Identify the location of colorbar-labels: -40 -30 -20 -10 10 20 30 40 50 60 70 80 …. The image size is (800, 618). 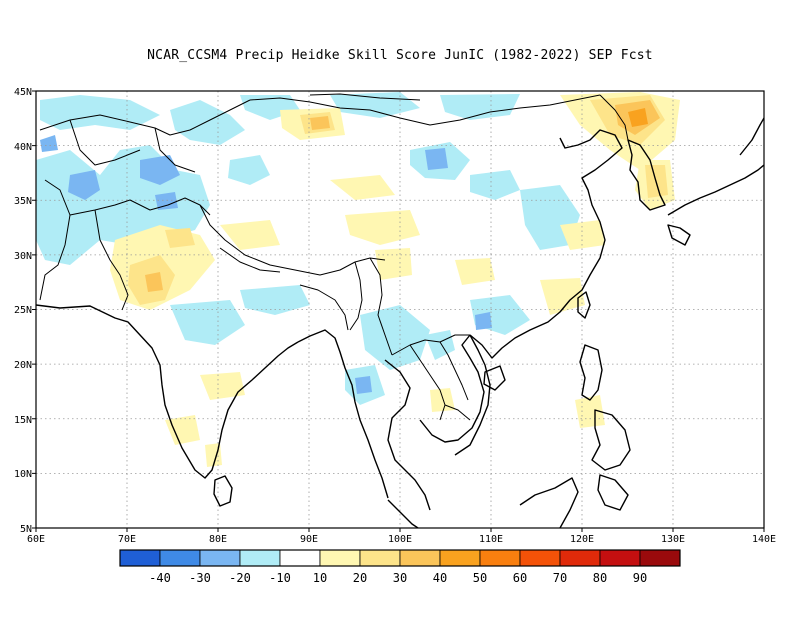
(398, 578).